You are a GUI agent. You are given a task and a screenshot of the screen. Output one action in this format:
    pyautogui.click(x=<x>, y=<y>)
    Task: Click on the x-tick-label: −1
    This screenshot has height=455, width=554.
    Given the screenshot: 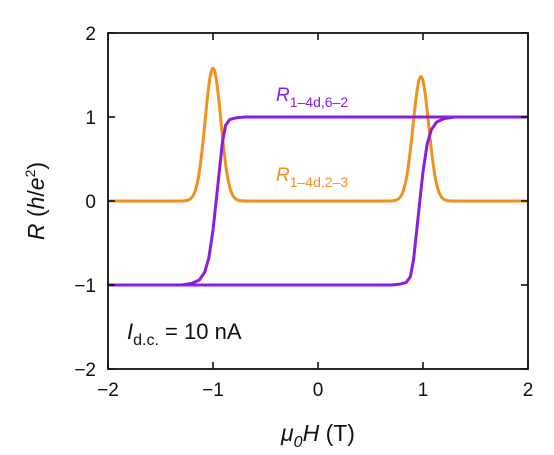 What is the action you would take?
    pyautogui.click(x=213, y=390)
    